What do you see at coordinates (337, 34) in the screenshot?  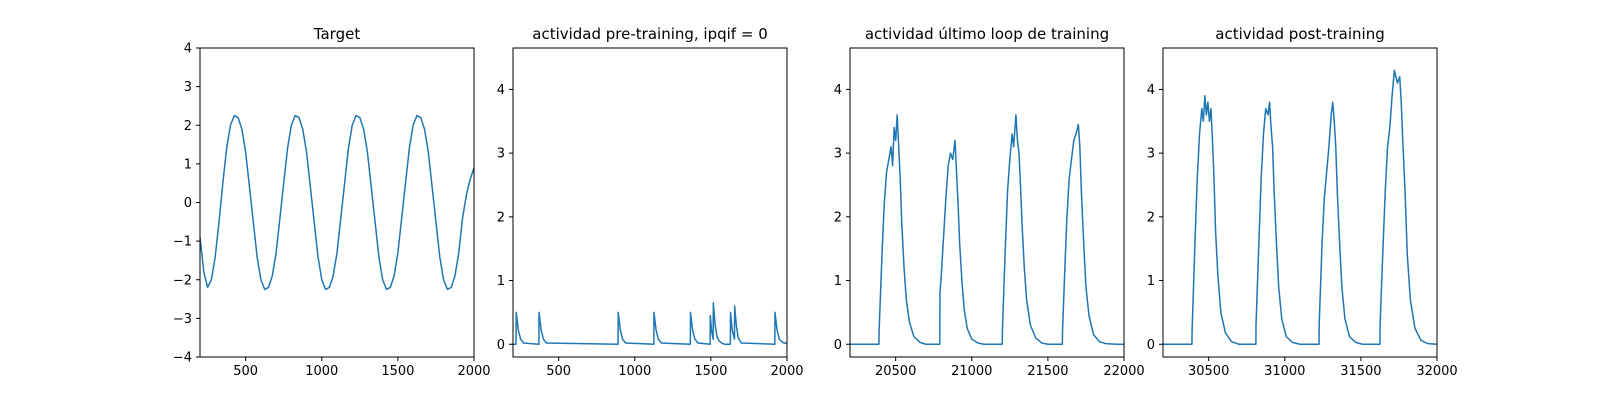 I see `subplot-title: Target` at bounding box center [337, 34].